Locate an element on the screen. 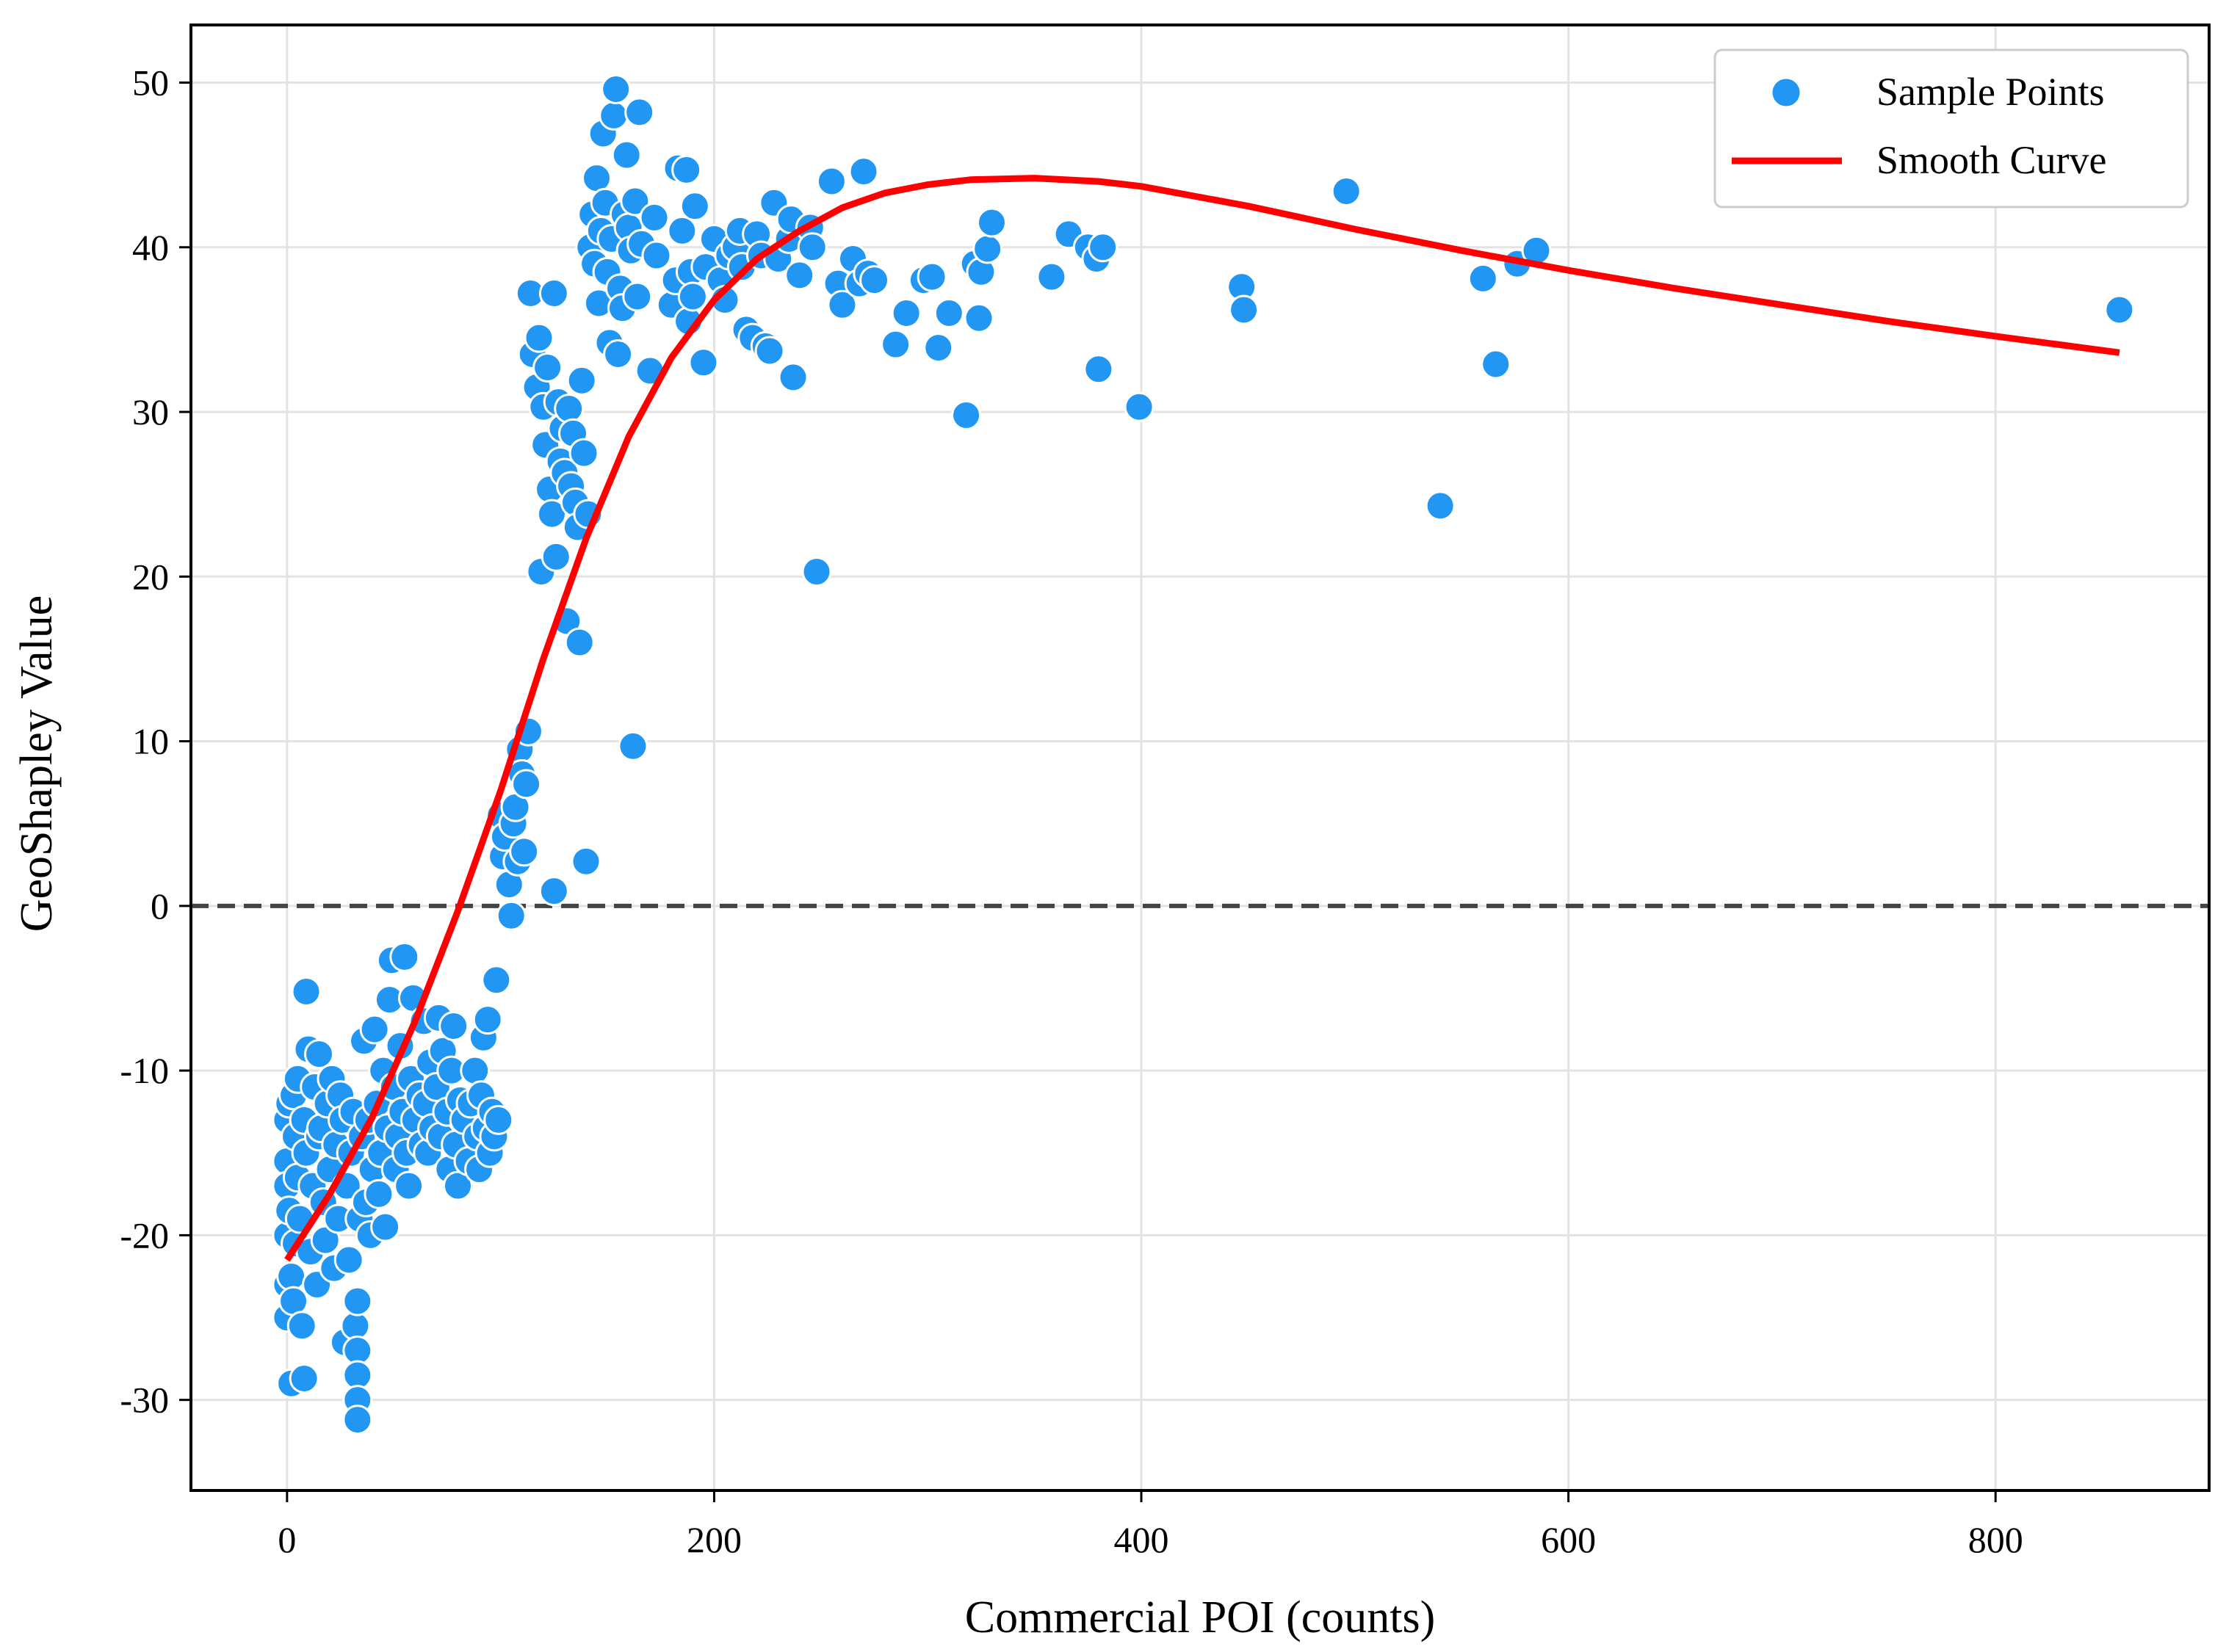 The height and width of the screenshot is (1652, 2226). y-tick-label: 10 is located at coordinates (150, 741).